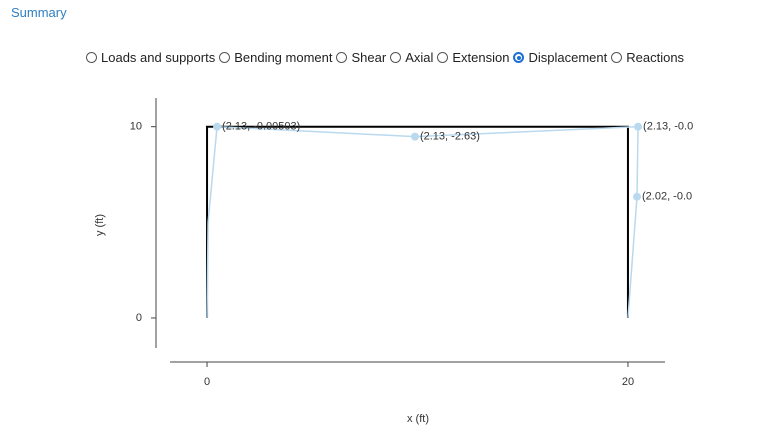 The width and height of the screenshot is (772, 434). Describe the element at coordinates (481, 57) in the screenshot. I see `radio-label: Extension` at that location.